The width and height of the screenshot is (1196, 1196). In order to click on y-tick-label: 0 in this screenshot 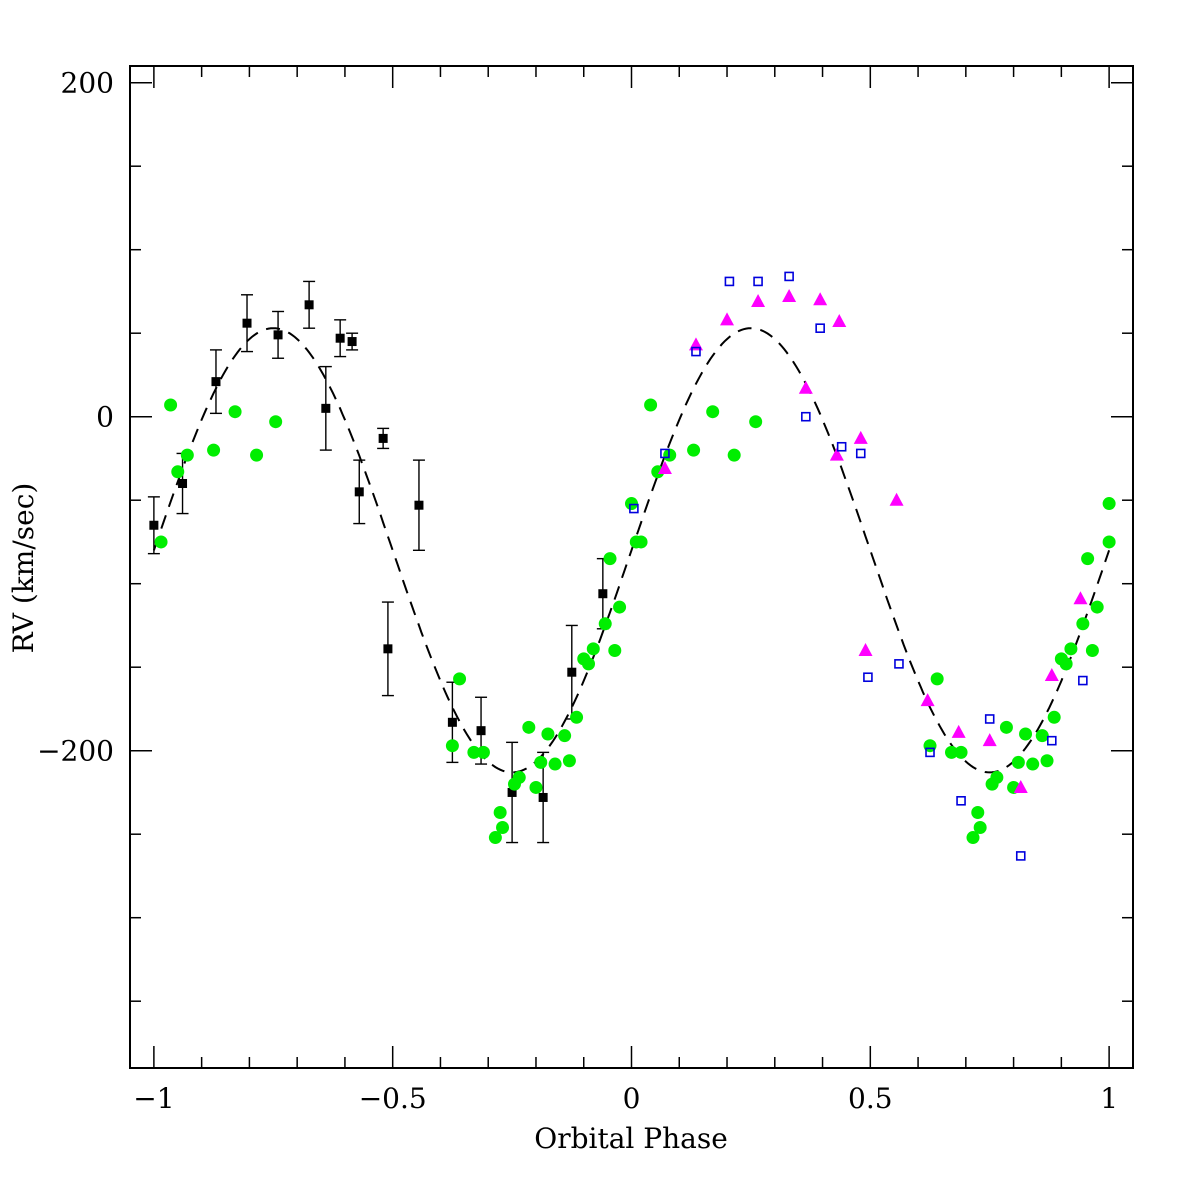, I will do `click(105, 417)`.